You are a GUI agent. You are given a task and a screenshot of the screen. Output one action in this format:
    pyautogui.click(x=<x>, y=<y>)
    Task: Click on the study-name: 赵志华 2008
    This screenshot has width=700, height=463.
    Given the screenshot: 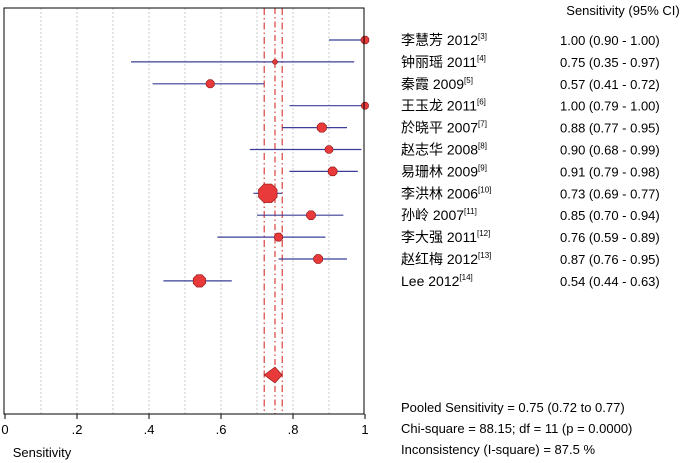 What is the action you would take?
    pyautogui.click(x=439, y=150)
    